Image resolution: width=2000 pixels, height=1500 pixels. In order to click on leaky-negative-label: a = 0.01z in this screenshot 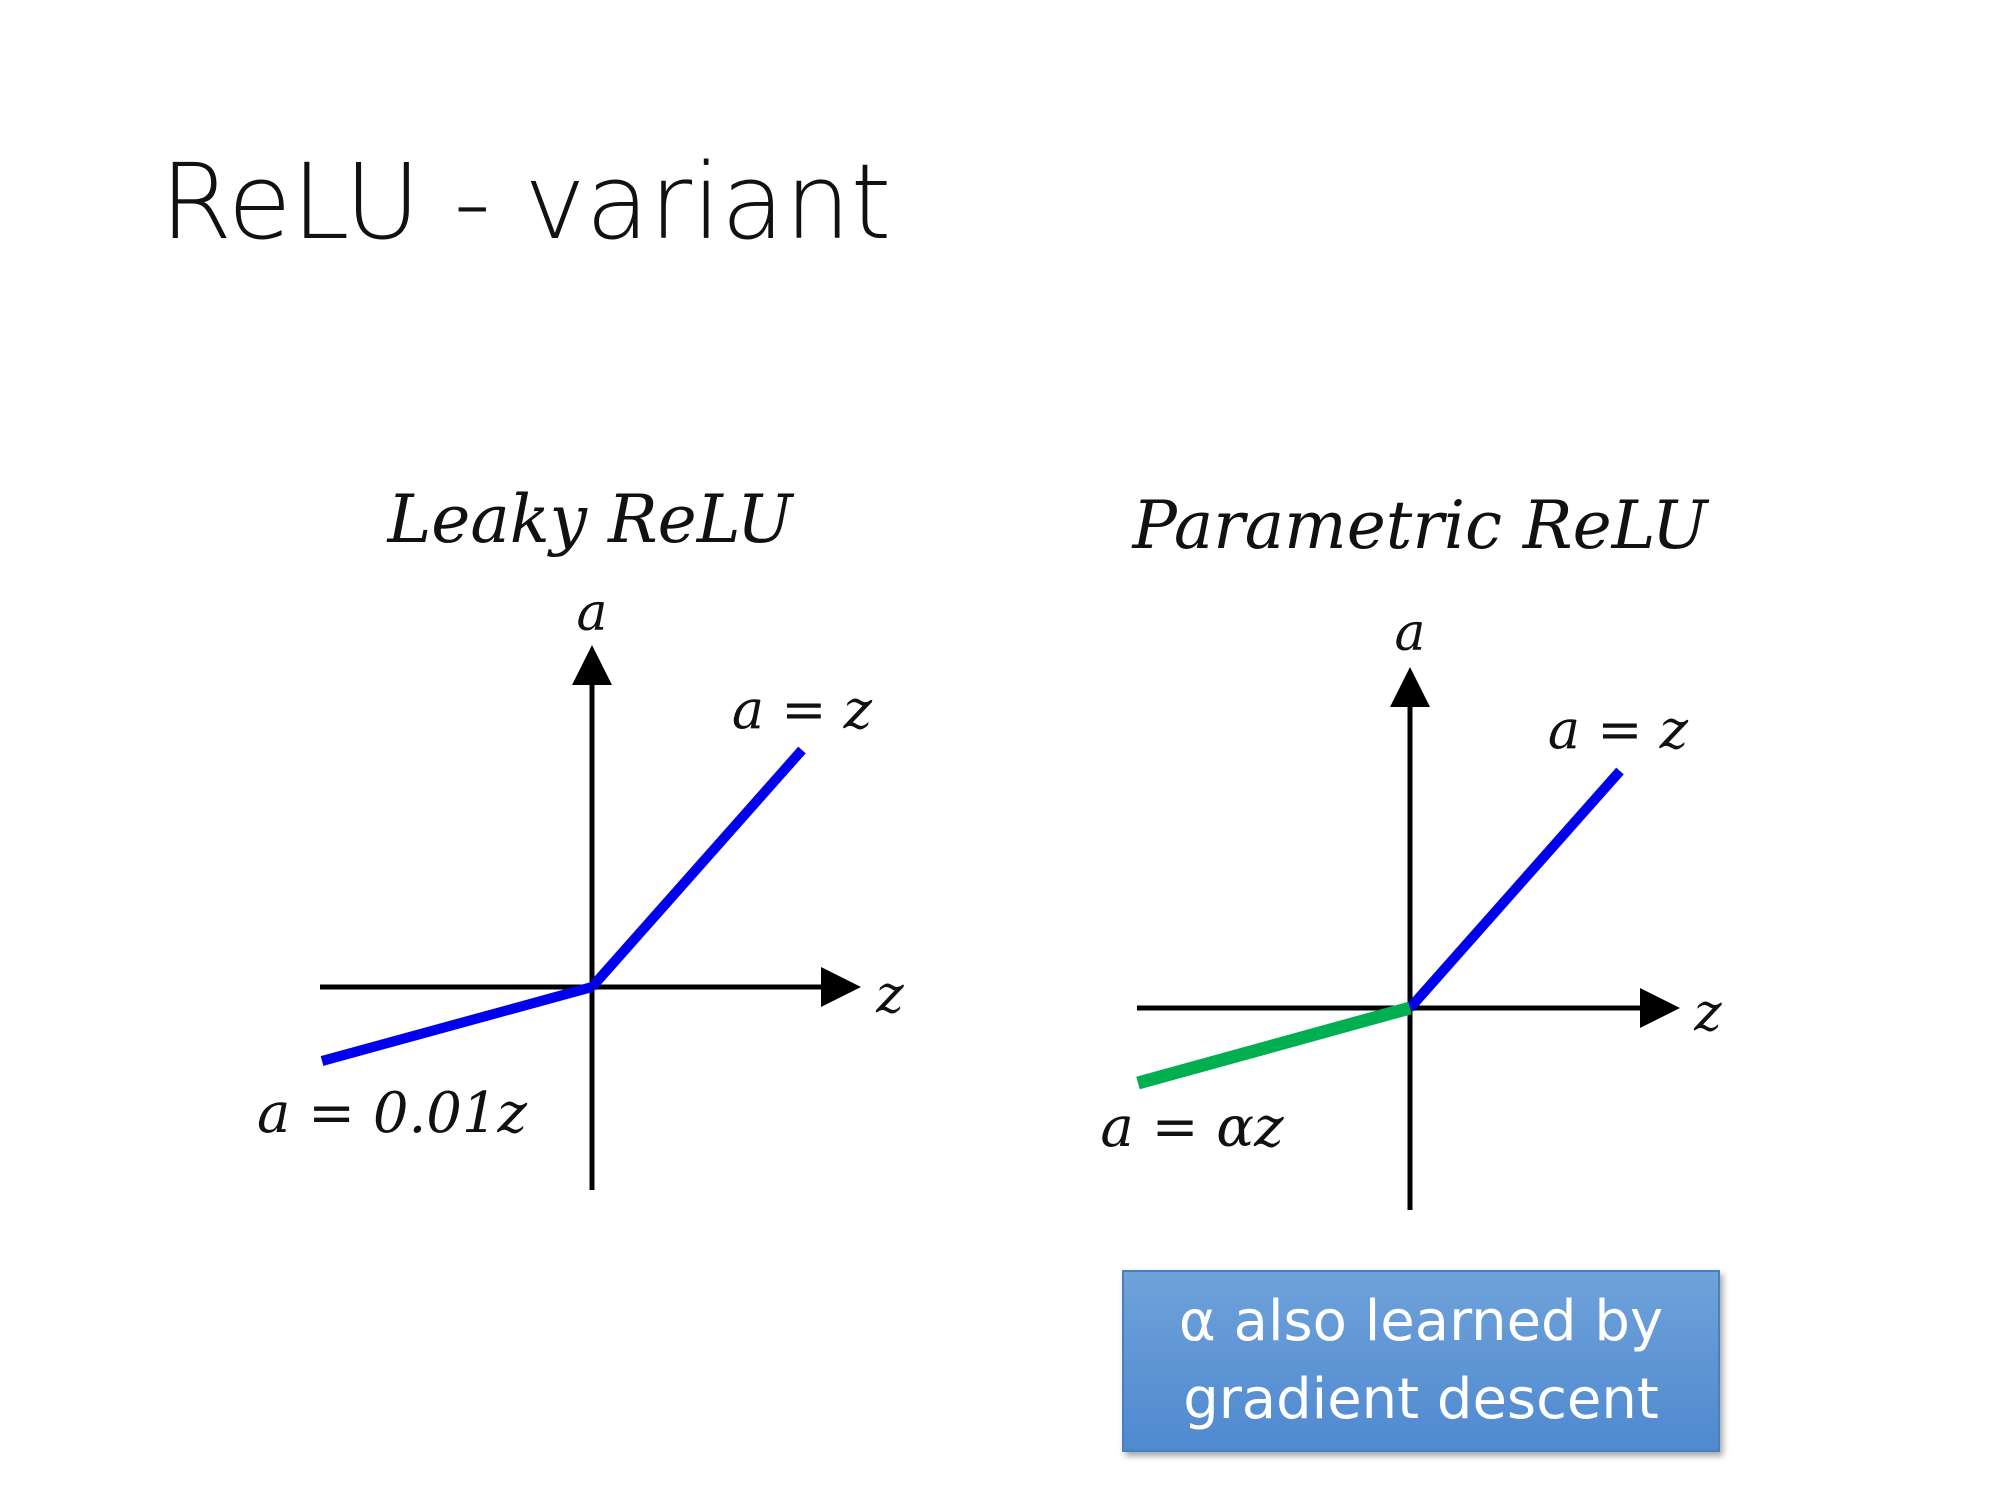, I will do `click(392, 1113)`.